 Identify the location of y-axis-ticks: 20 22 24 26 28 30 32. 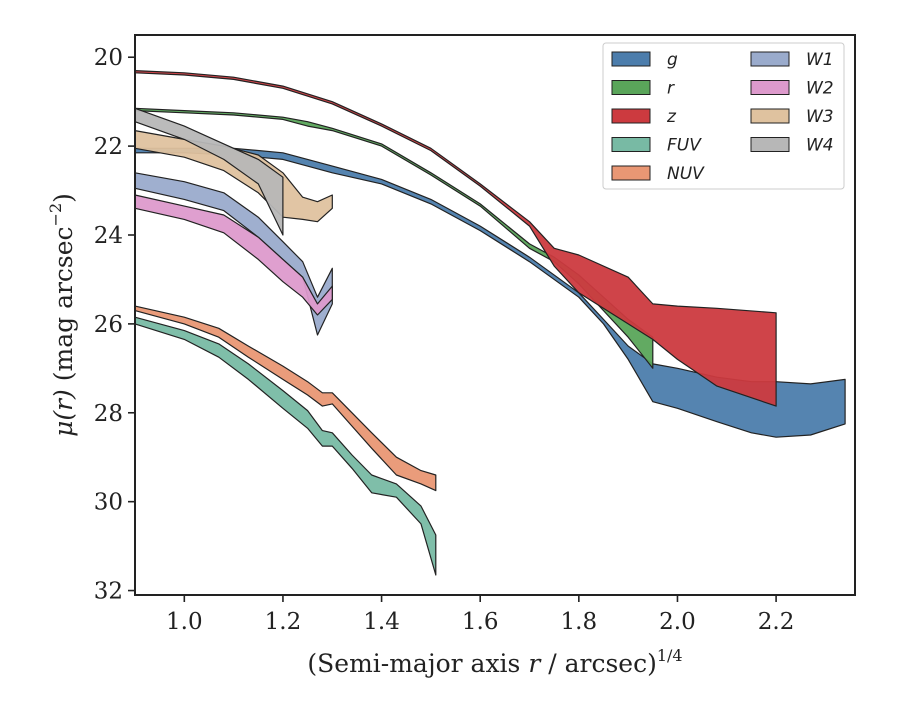
(114, 325).